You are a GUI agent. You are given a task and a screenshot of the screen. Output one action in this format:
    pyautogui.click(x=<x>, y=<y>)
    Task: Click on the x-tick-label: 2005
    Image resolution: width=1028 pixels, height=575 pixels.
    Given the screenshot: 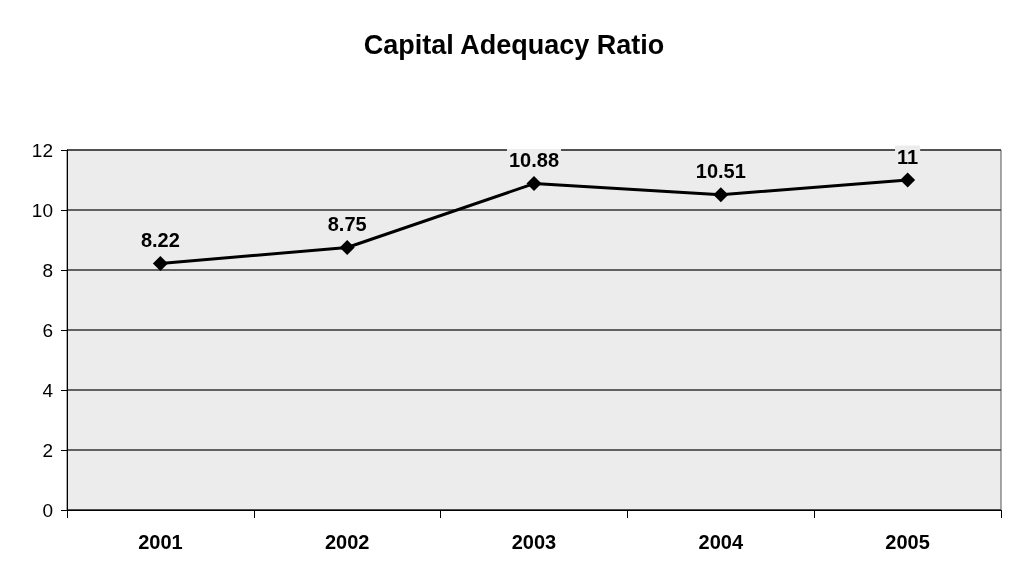 What is the action you would take?
    pyautogui.click(x=907, y=542)
    